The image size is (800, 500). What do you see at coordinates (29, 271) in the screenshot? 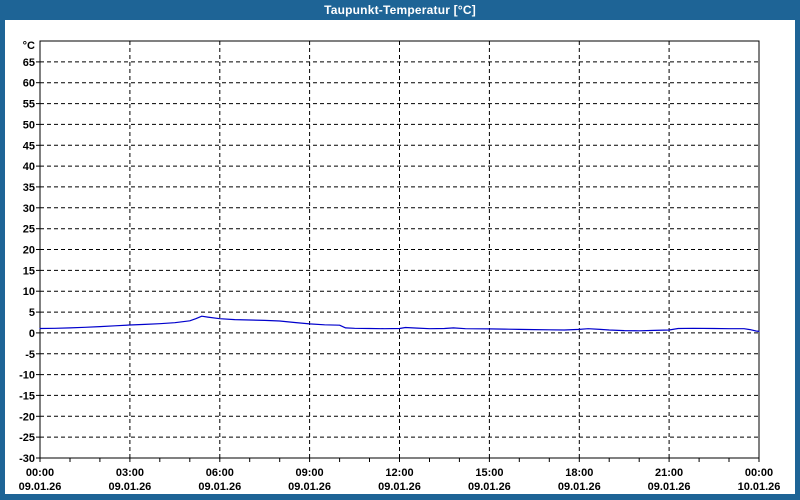
I see `y-tick-label: 15` at bounding box center [29, 271].